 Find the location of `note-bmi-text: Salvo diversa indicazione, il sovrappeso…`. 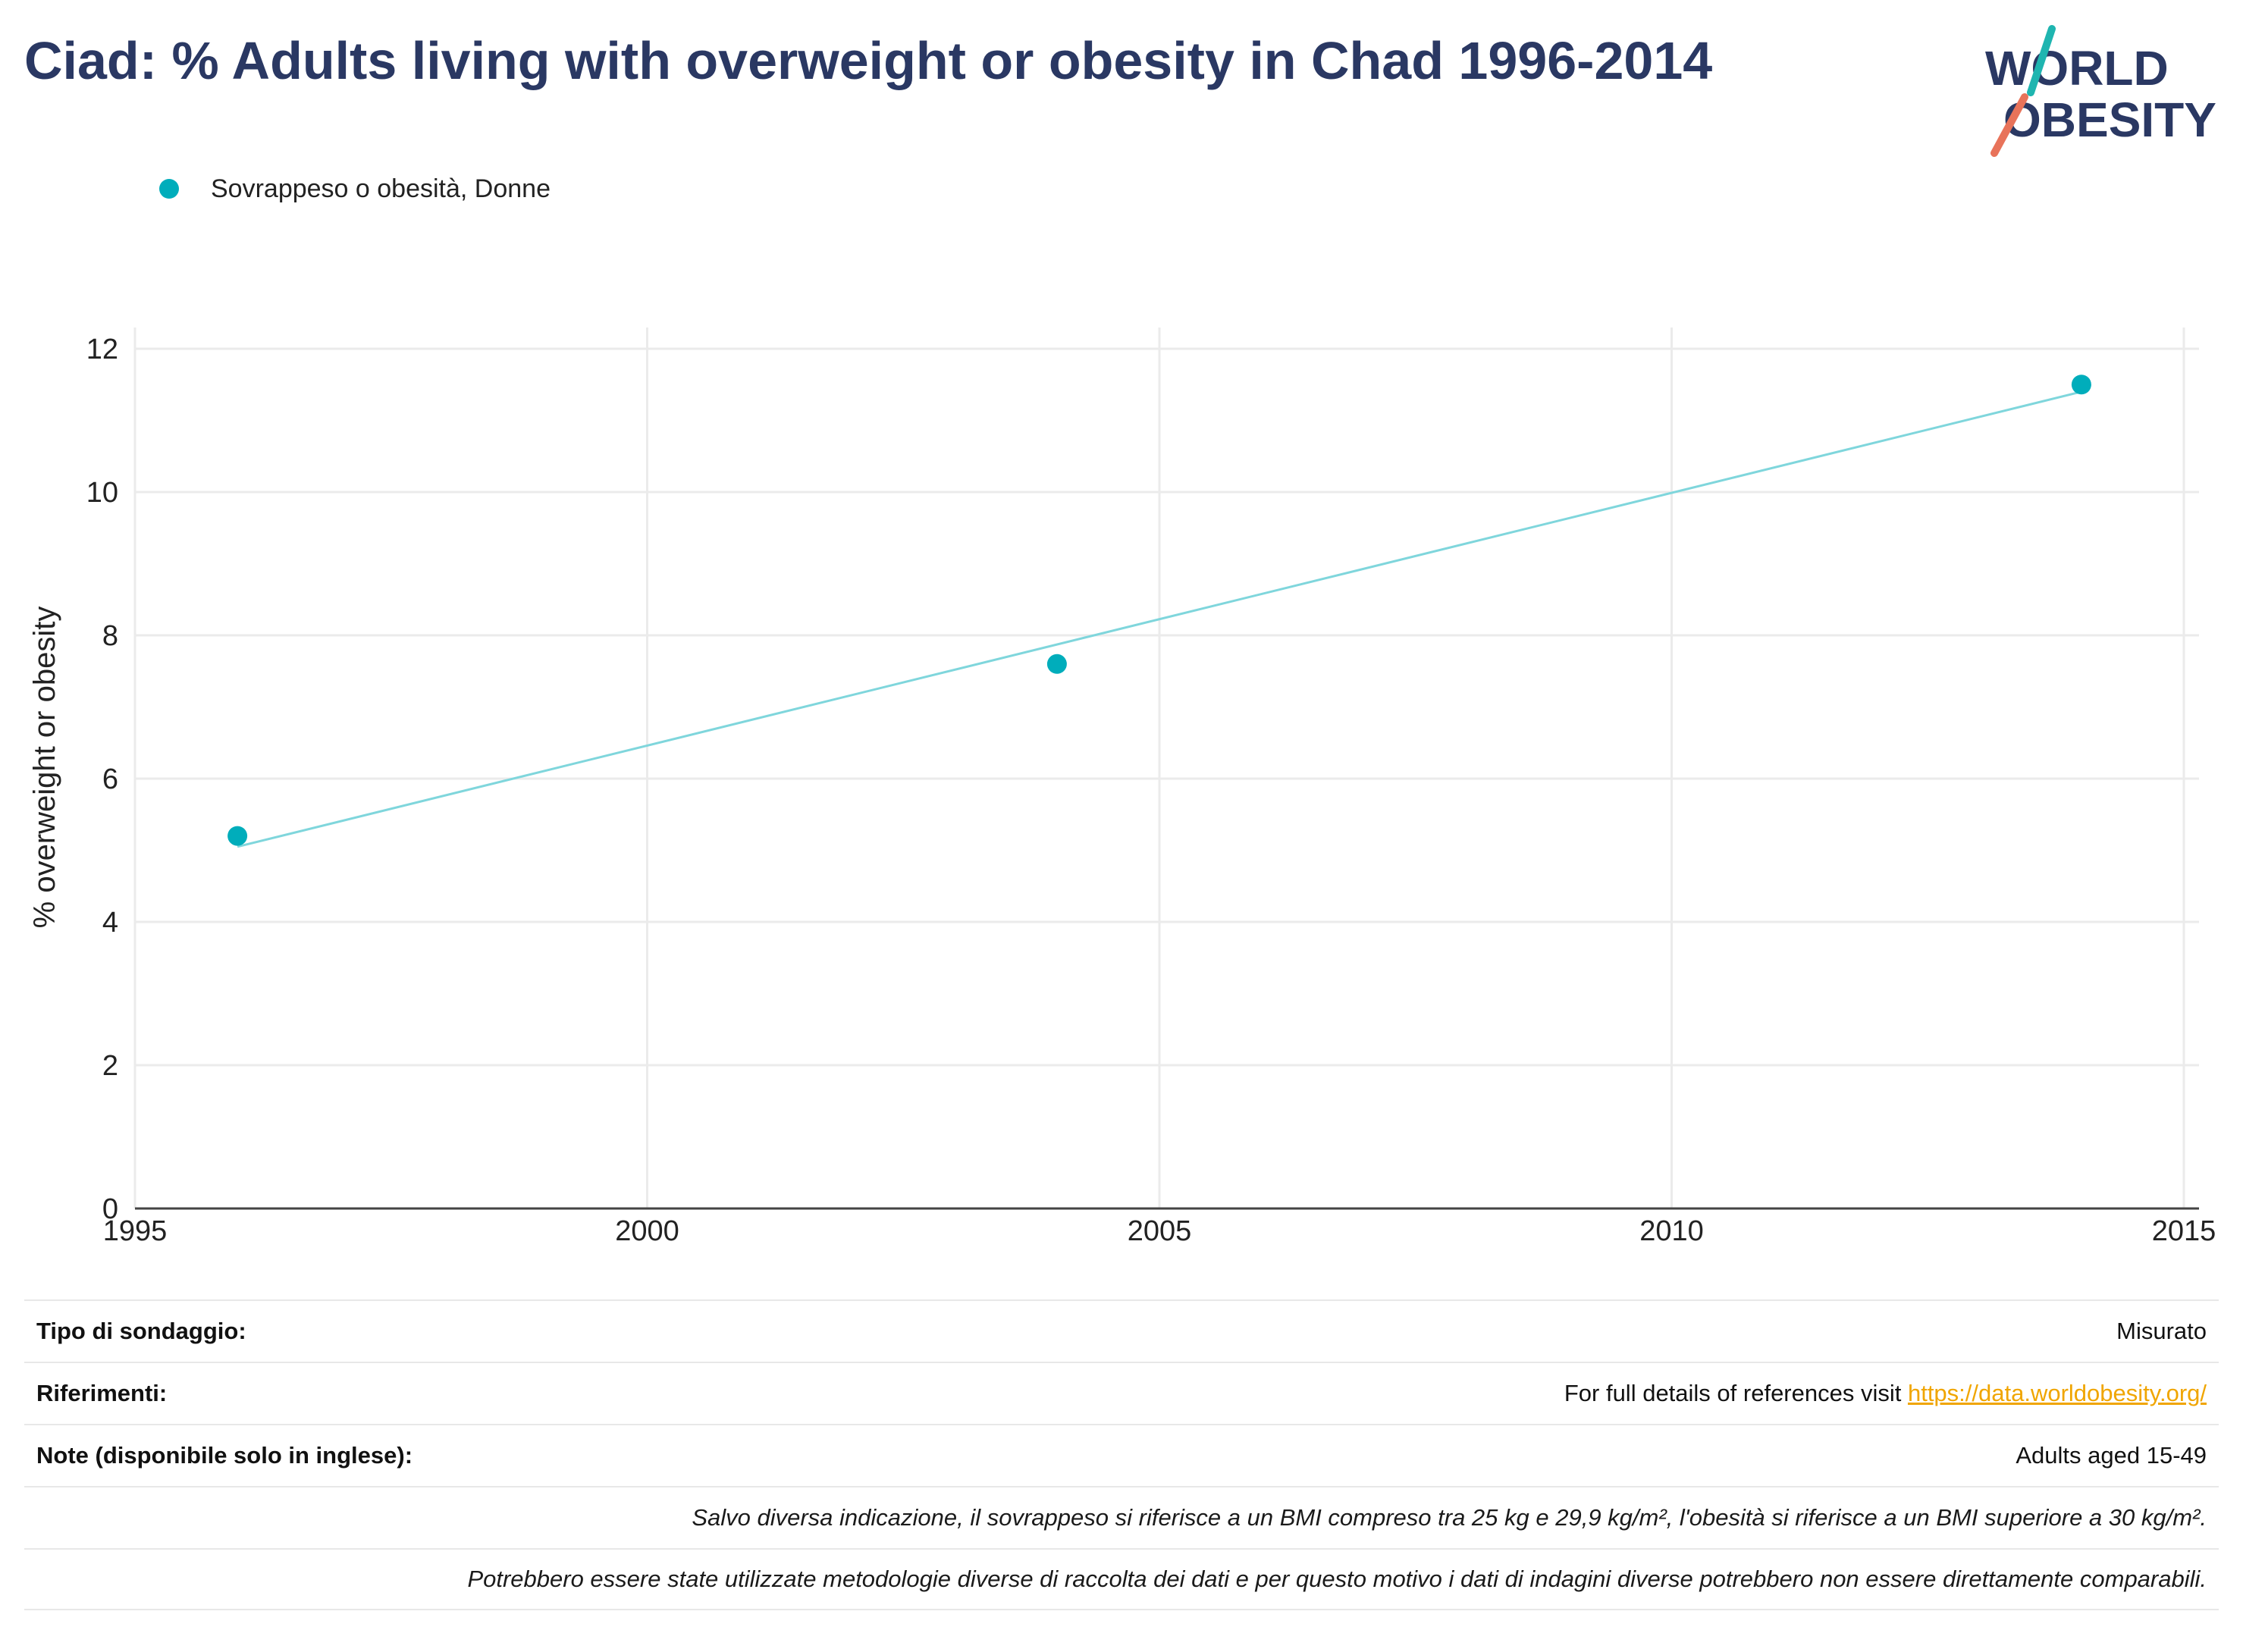

note-bmi-text: Salvo diversa indicazione, il sovrappeso… is located at coordinates (1449, 1517).